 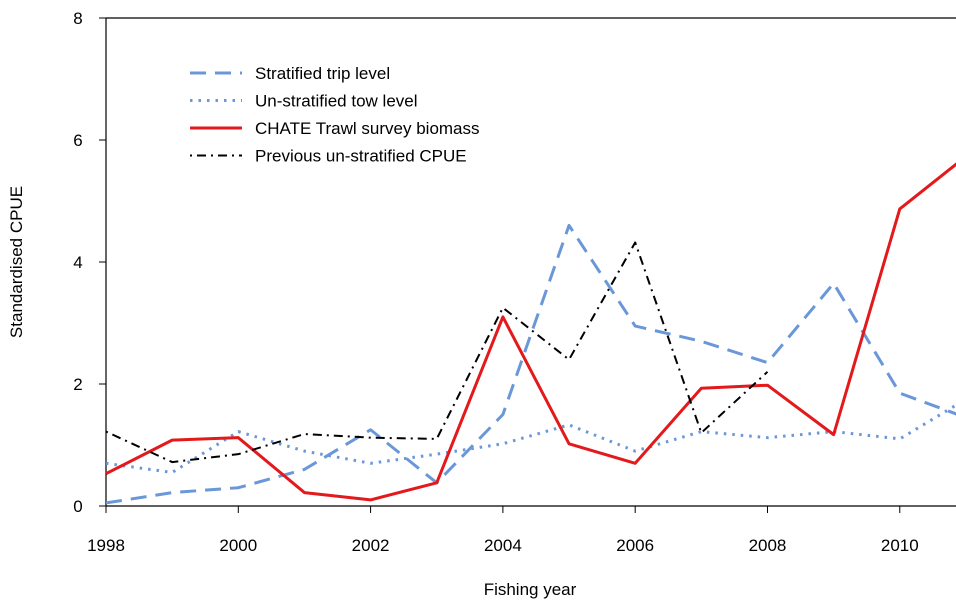 What do you see at coordinates (106, 545) in the screenshot?
I see `x-tick-label: 1998` at bounding box center [106, 545].